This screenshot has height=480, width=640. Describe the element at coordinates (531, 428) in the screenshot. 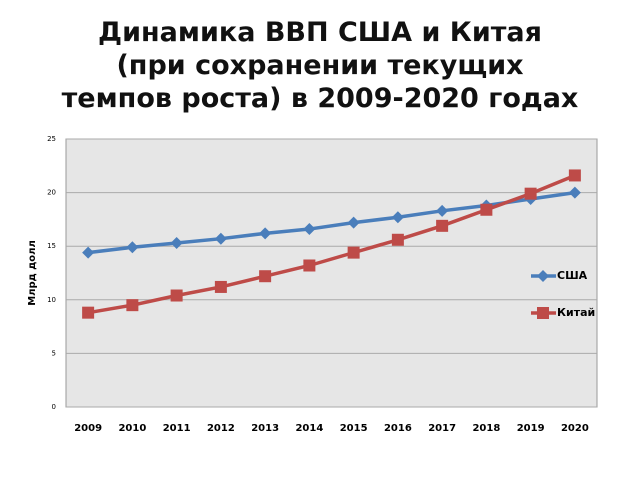

I see `x-tick-label: 2019` at that location.